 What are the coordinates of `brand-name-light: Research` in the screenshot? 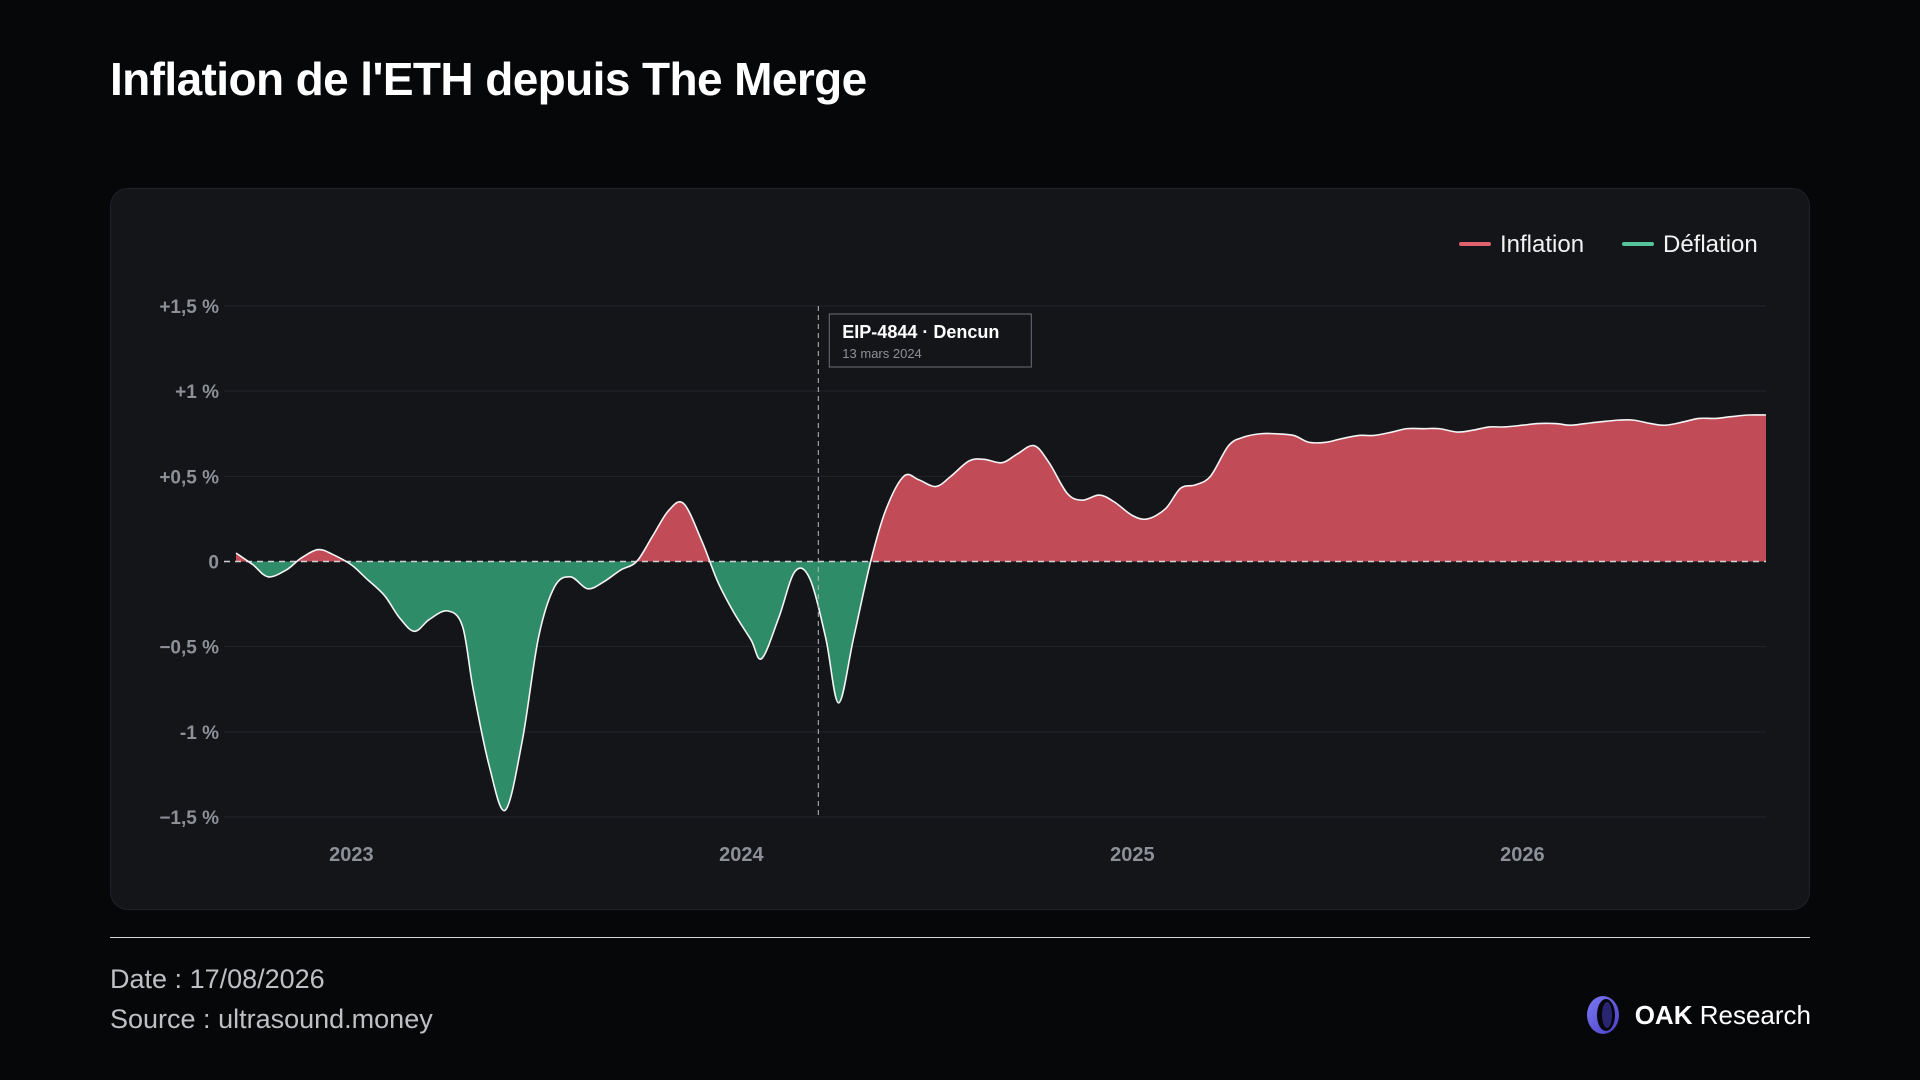 It's located at (1755, 1014).